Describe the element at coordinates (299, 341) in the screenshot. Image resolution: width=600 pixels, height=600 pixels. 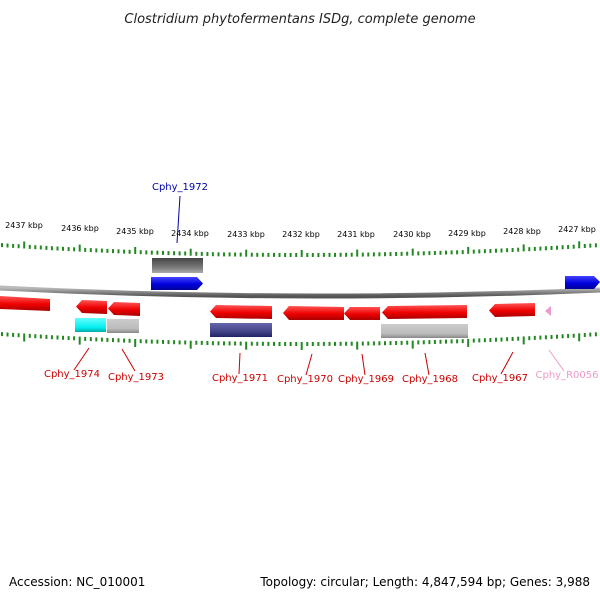
I see `inner-scale-ticks` at that location.